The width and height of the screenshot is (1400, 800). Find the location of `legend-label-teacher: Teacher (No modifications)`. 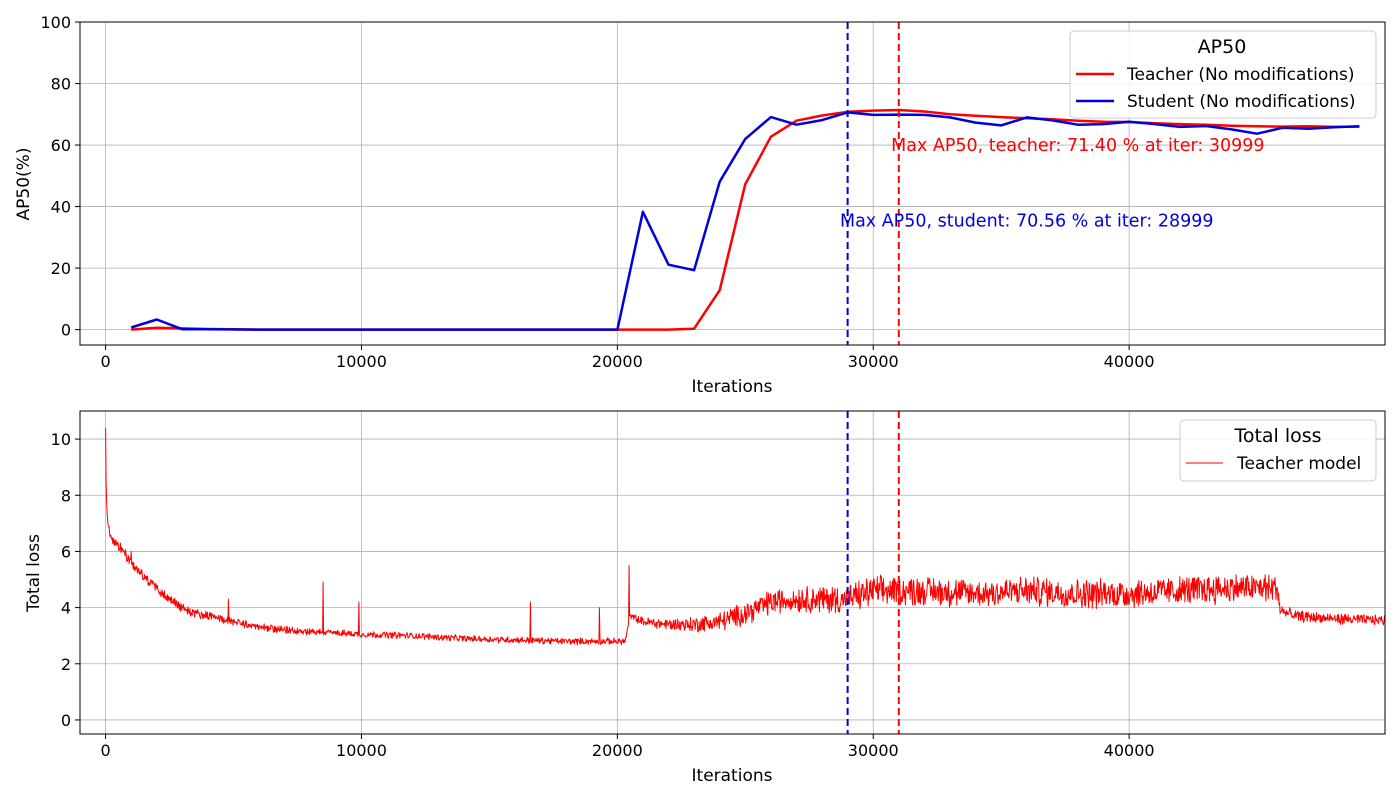

legend-label-teacher: Teacher (No modifications) is located at coordinates (1240, 75).